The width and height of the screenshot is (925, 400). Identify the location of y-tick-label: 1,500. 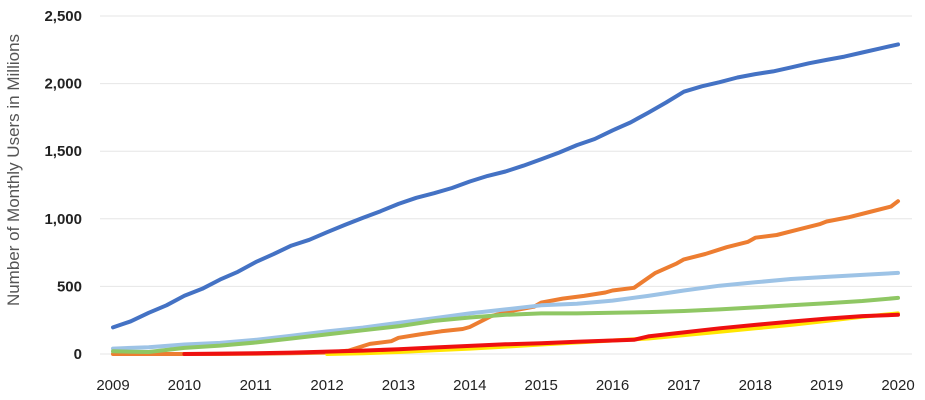
(63, 151).